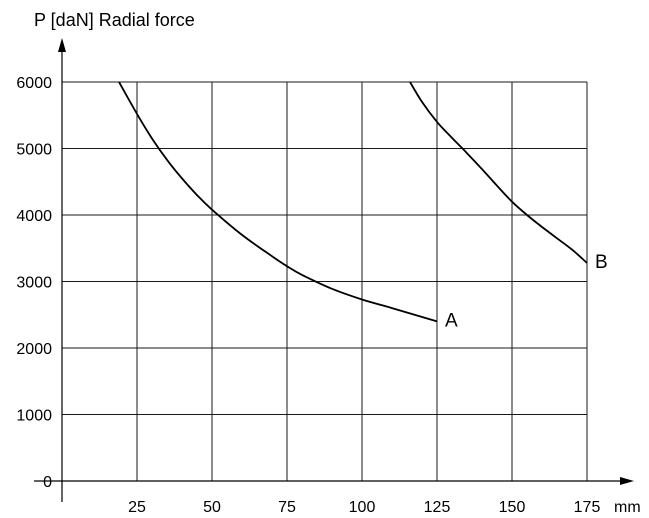  Describe the element at coordinates (587, 507) in the screenshot. I see `x-tick-label-6: 175` at that location.